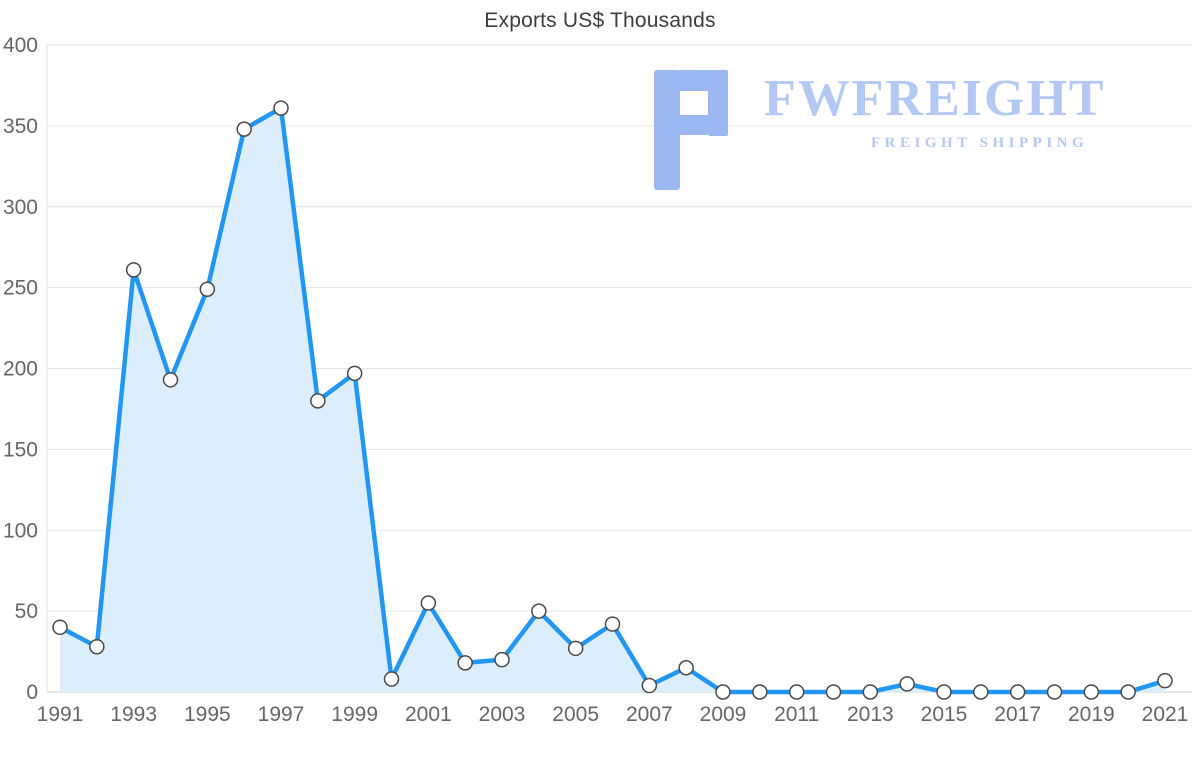 The height and width of the screenshot is (763, 1200). I want to click on watermark-text-block: FWFREIGHT FREIGHT SHIPPING, so click(935, 109).